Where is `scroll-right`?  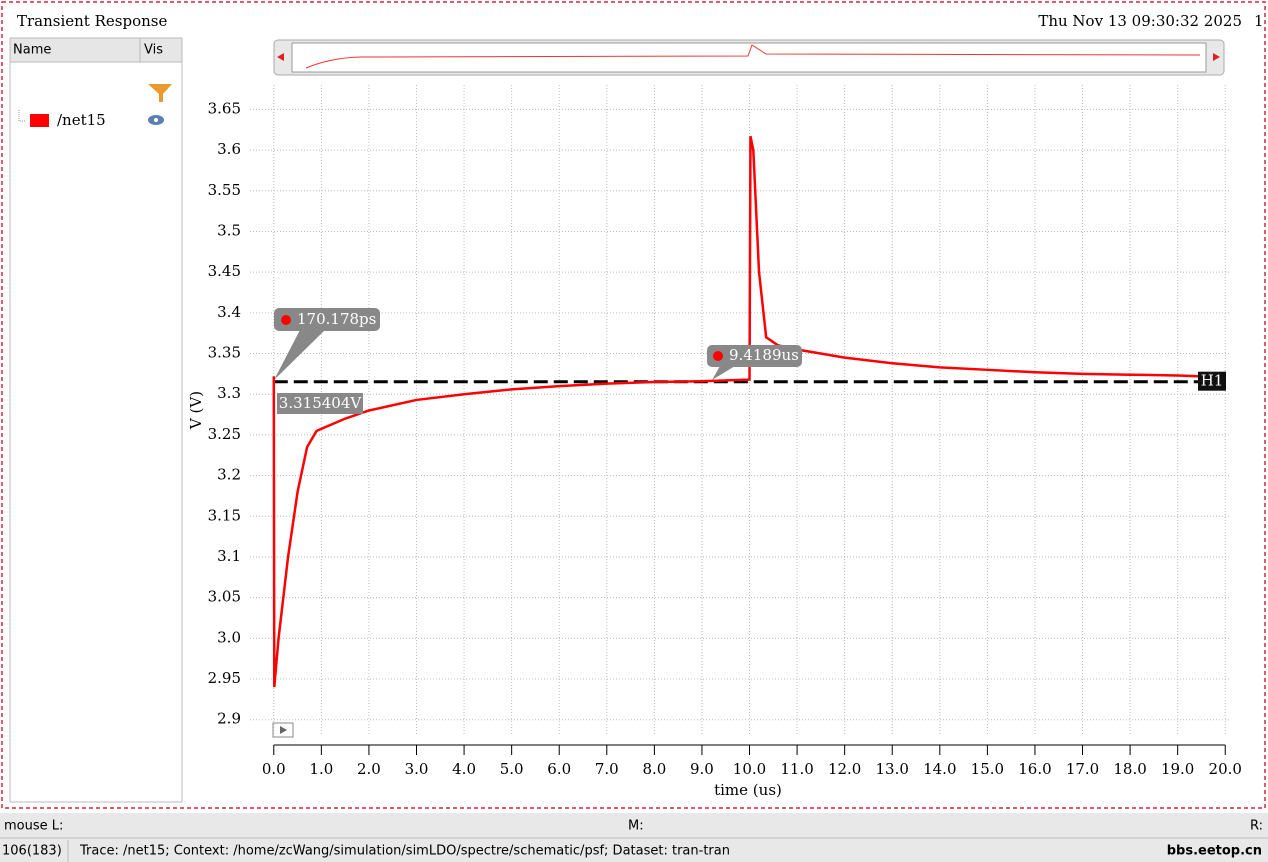 scroll-right is located at coordinates (1216, 57).